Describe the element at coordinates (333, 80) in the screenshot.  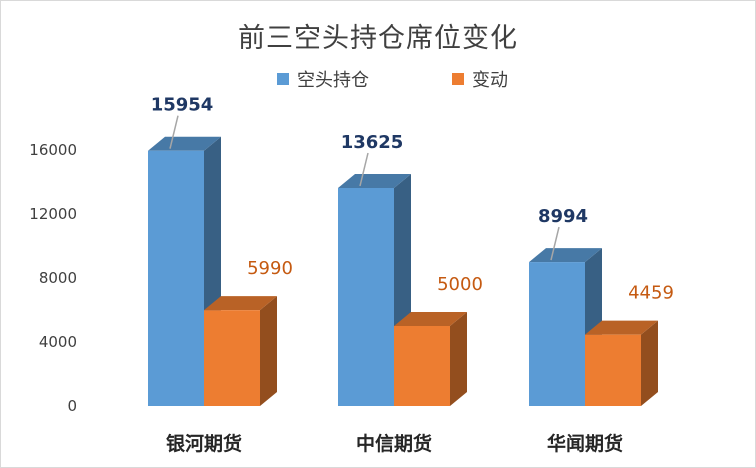
I see `legend-label-series-1: 空头持仓` at that location.